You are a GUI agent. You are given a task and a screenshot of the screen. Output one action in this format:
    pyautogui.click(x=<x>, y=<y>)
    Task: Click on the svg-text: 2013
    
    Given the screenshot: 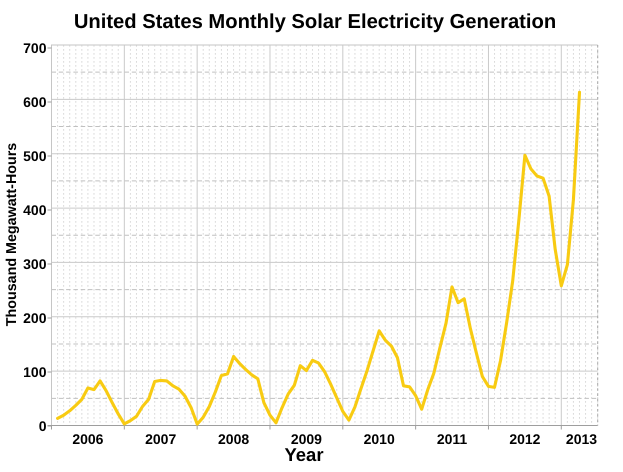 What is the action you would take?
    pyautogui.click(x=581, y=439)
    